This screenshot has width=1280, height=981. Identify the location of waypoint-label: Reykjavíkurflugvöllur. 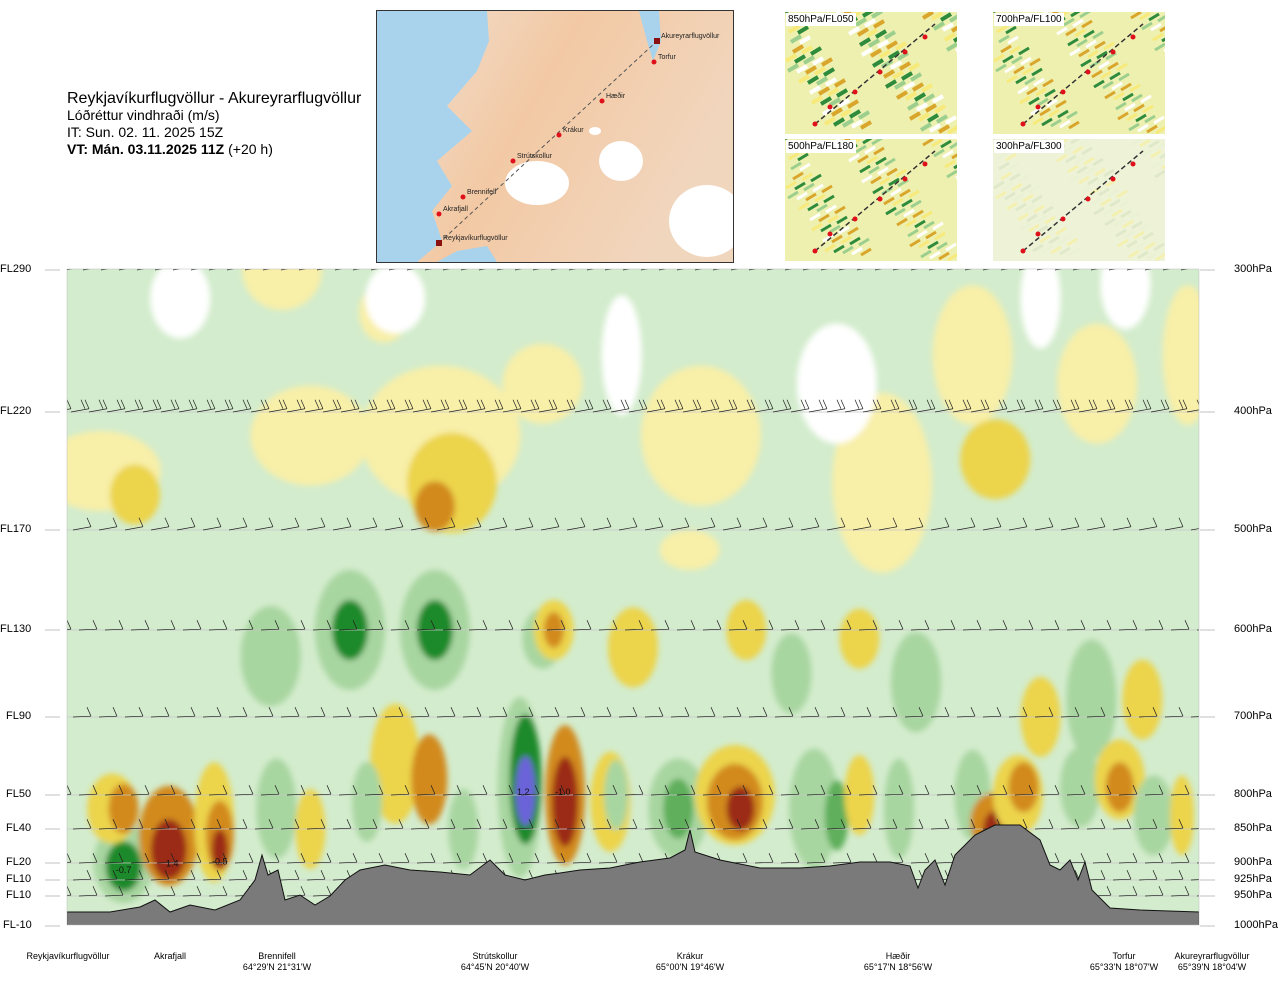
(68, 956).